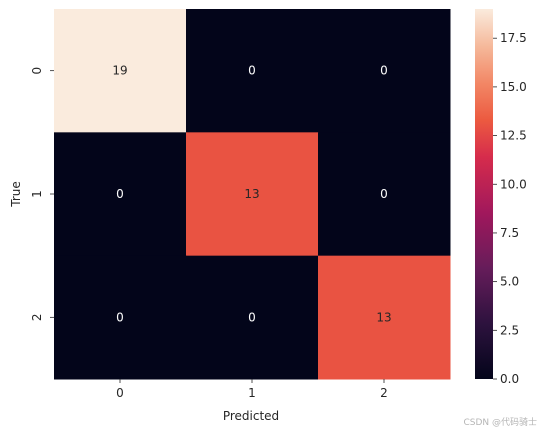  What do you see at coordinates (513, 136) in the screenshot?
I see `colorbar-tick-label: 12.5` at bounding box center [513, 136].